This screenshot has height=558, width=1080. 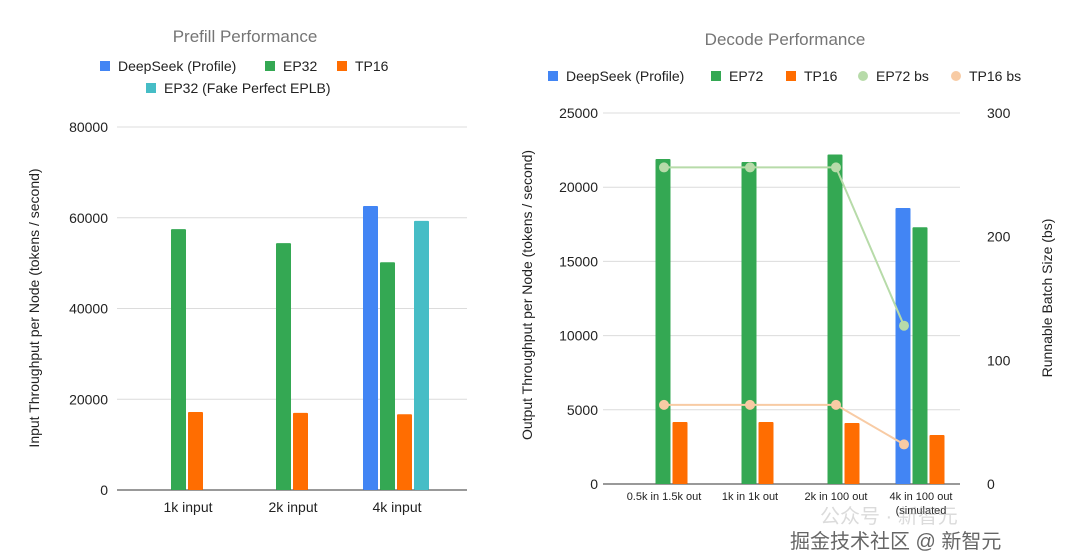 I want to click on legend-swatch-ep32-fake-perfect-eplb, so click(x=151, y=88).